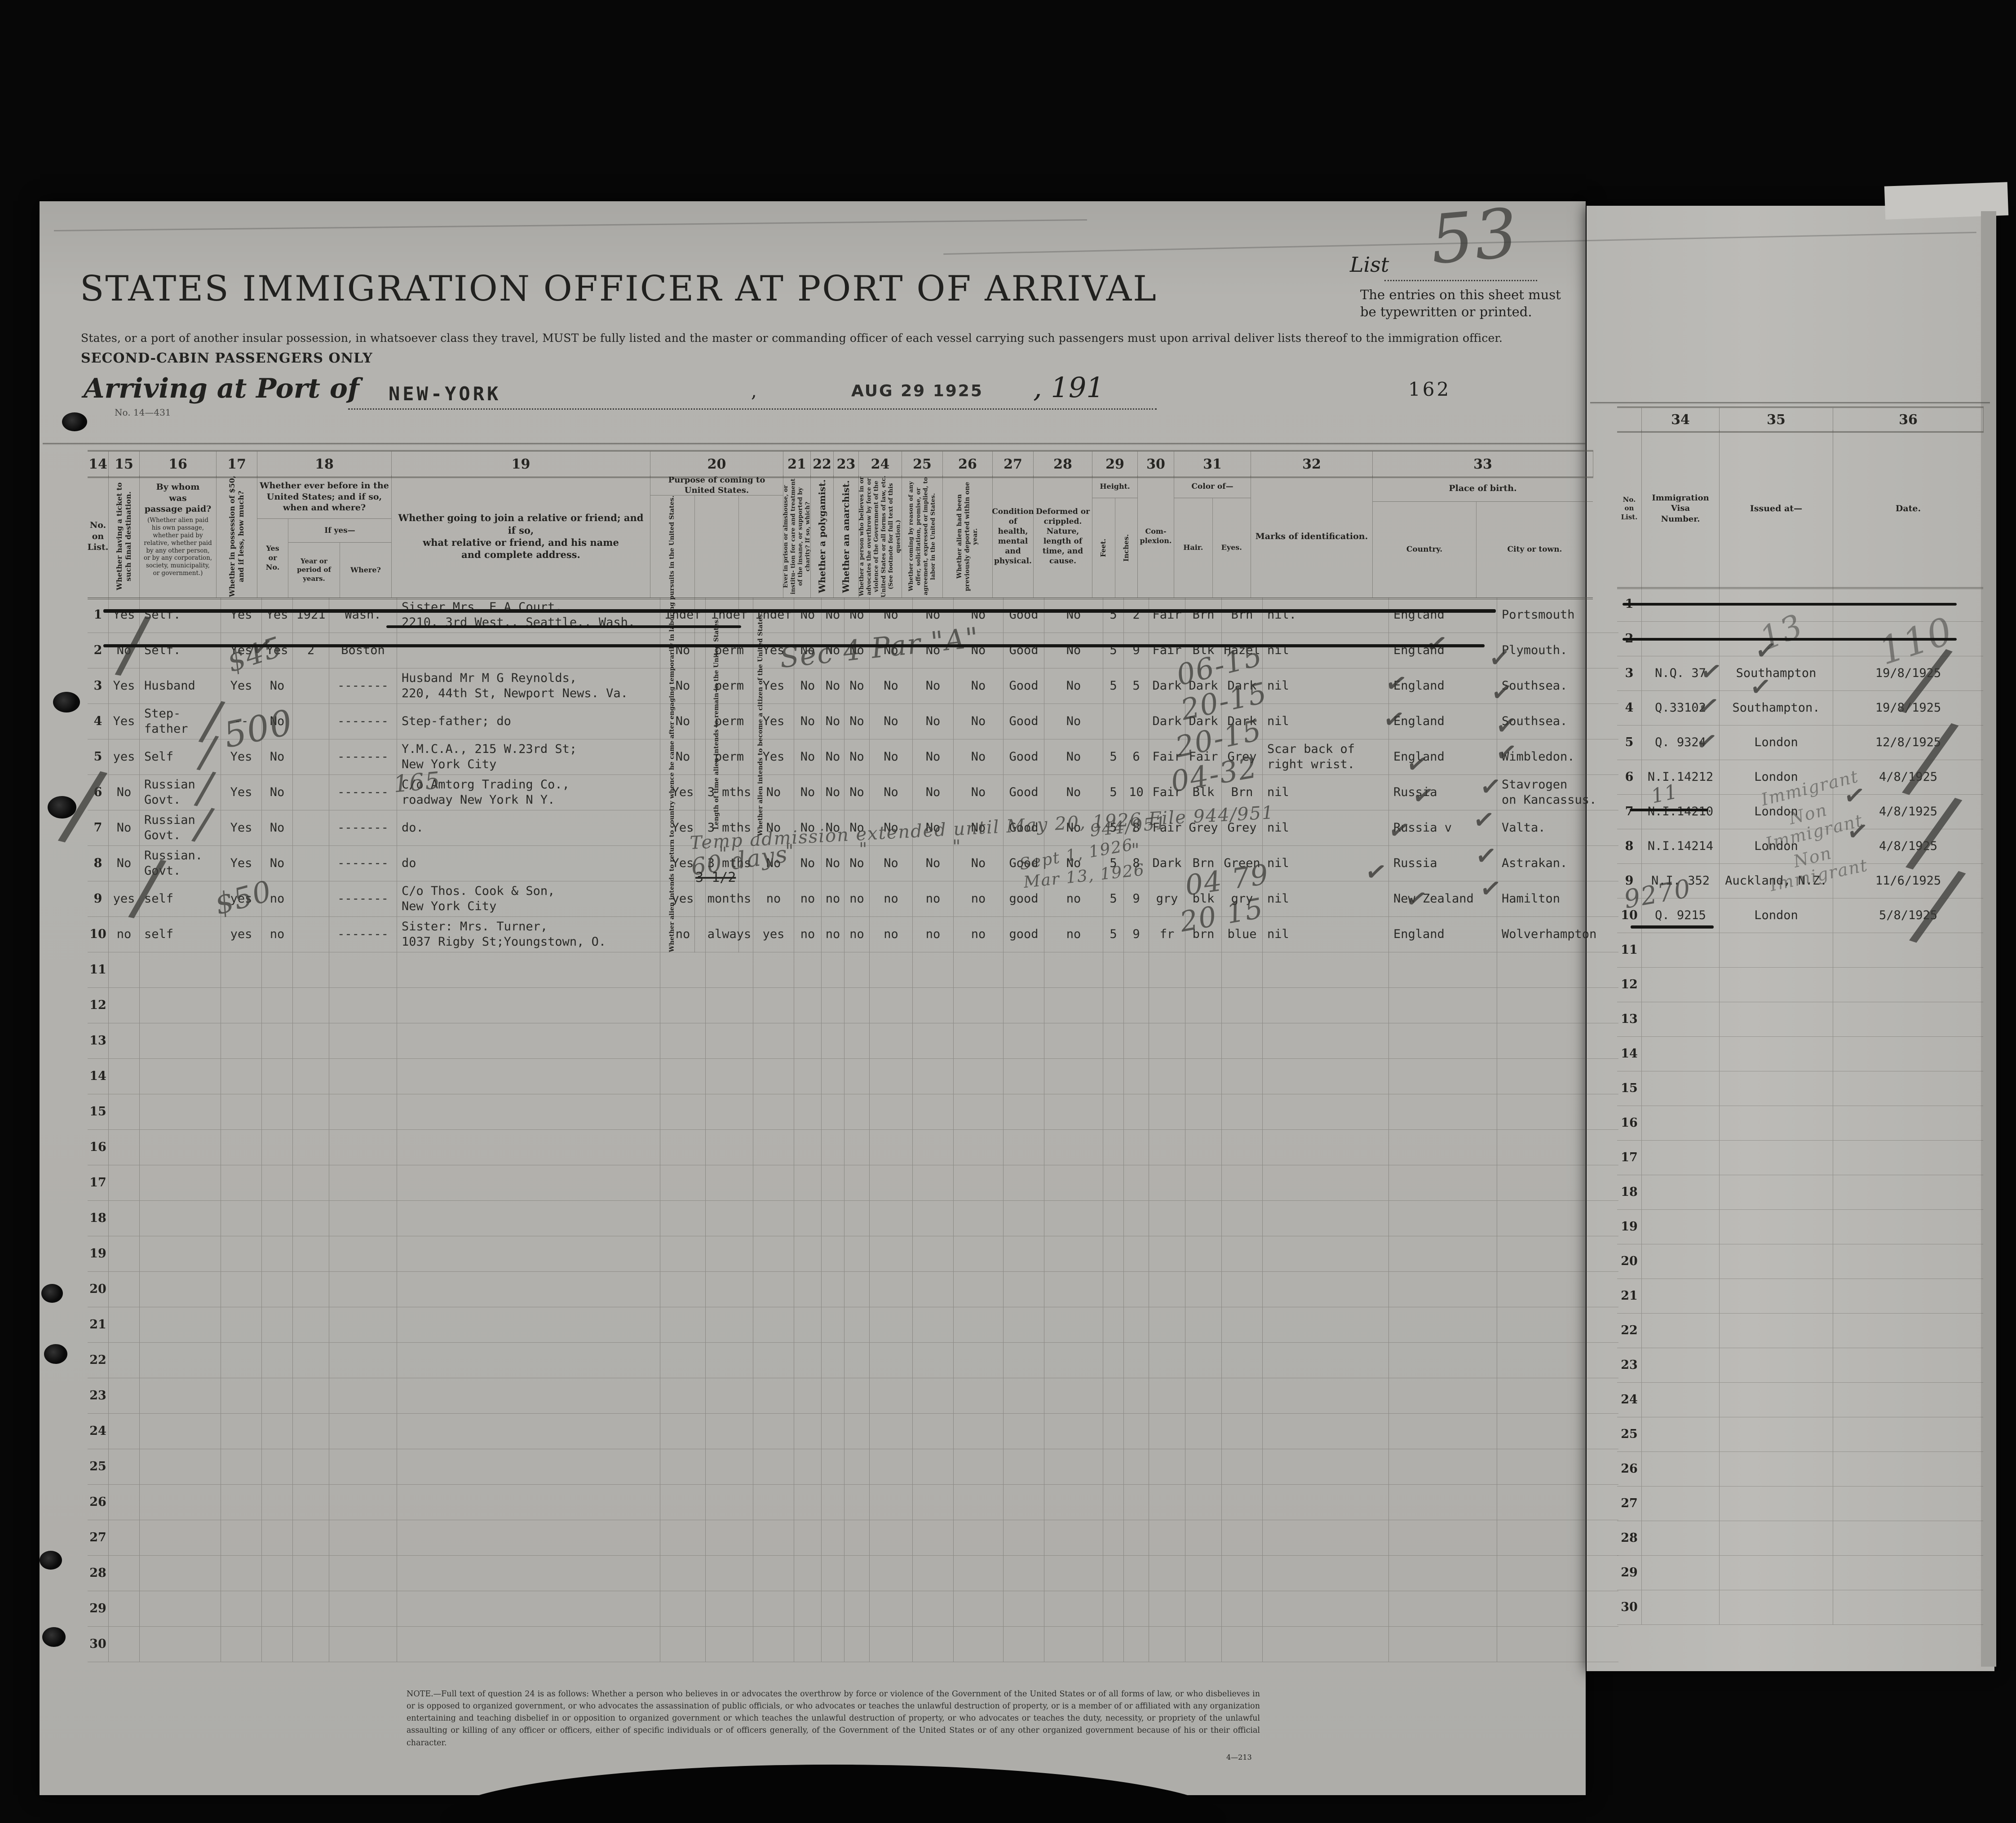 The height and width of the screenshot is (1823, 2016). I want to click on cell: Wolverhampton, so click(1550, 934).